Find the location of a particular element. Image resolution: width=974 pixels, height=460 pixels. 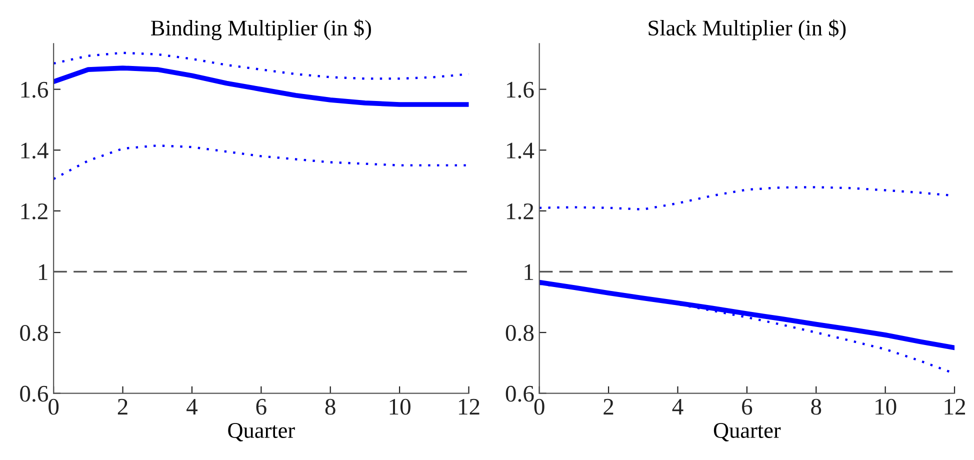

chart-title: Binding Multiplier (in $) is located at coordinates (261, 29).